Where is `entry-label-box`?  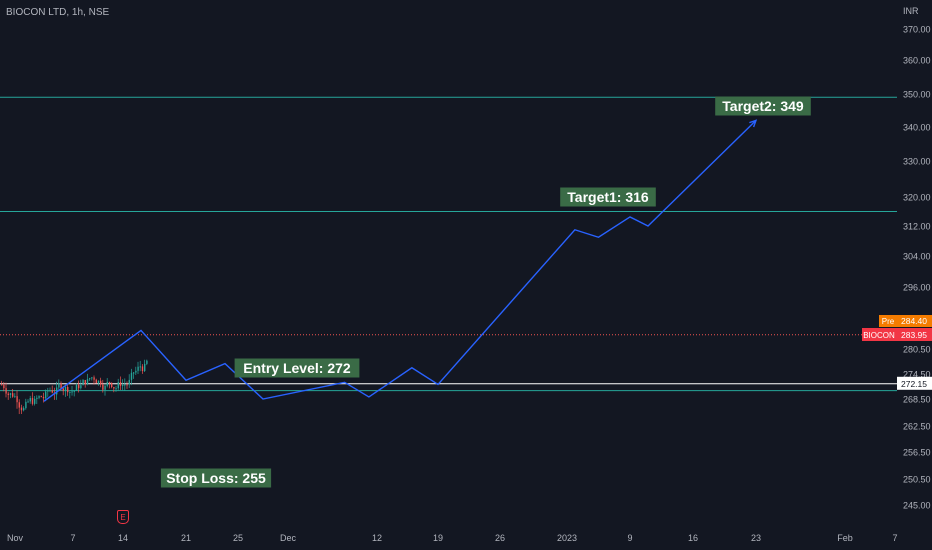 entry-label-box is located at coordinates (297, 368).